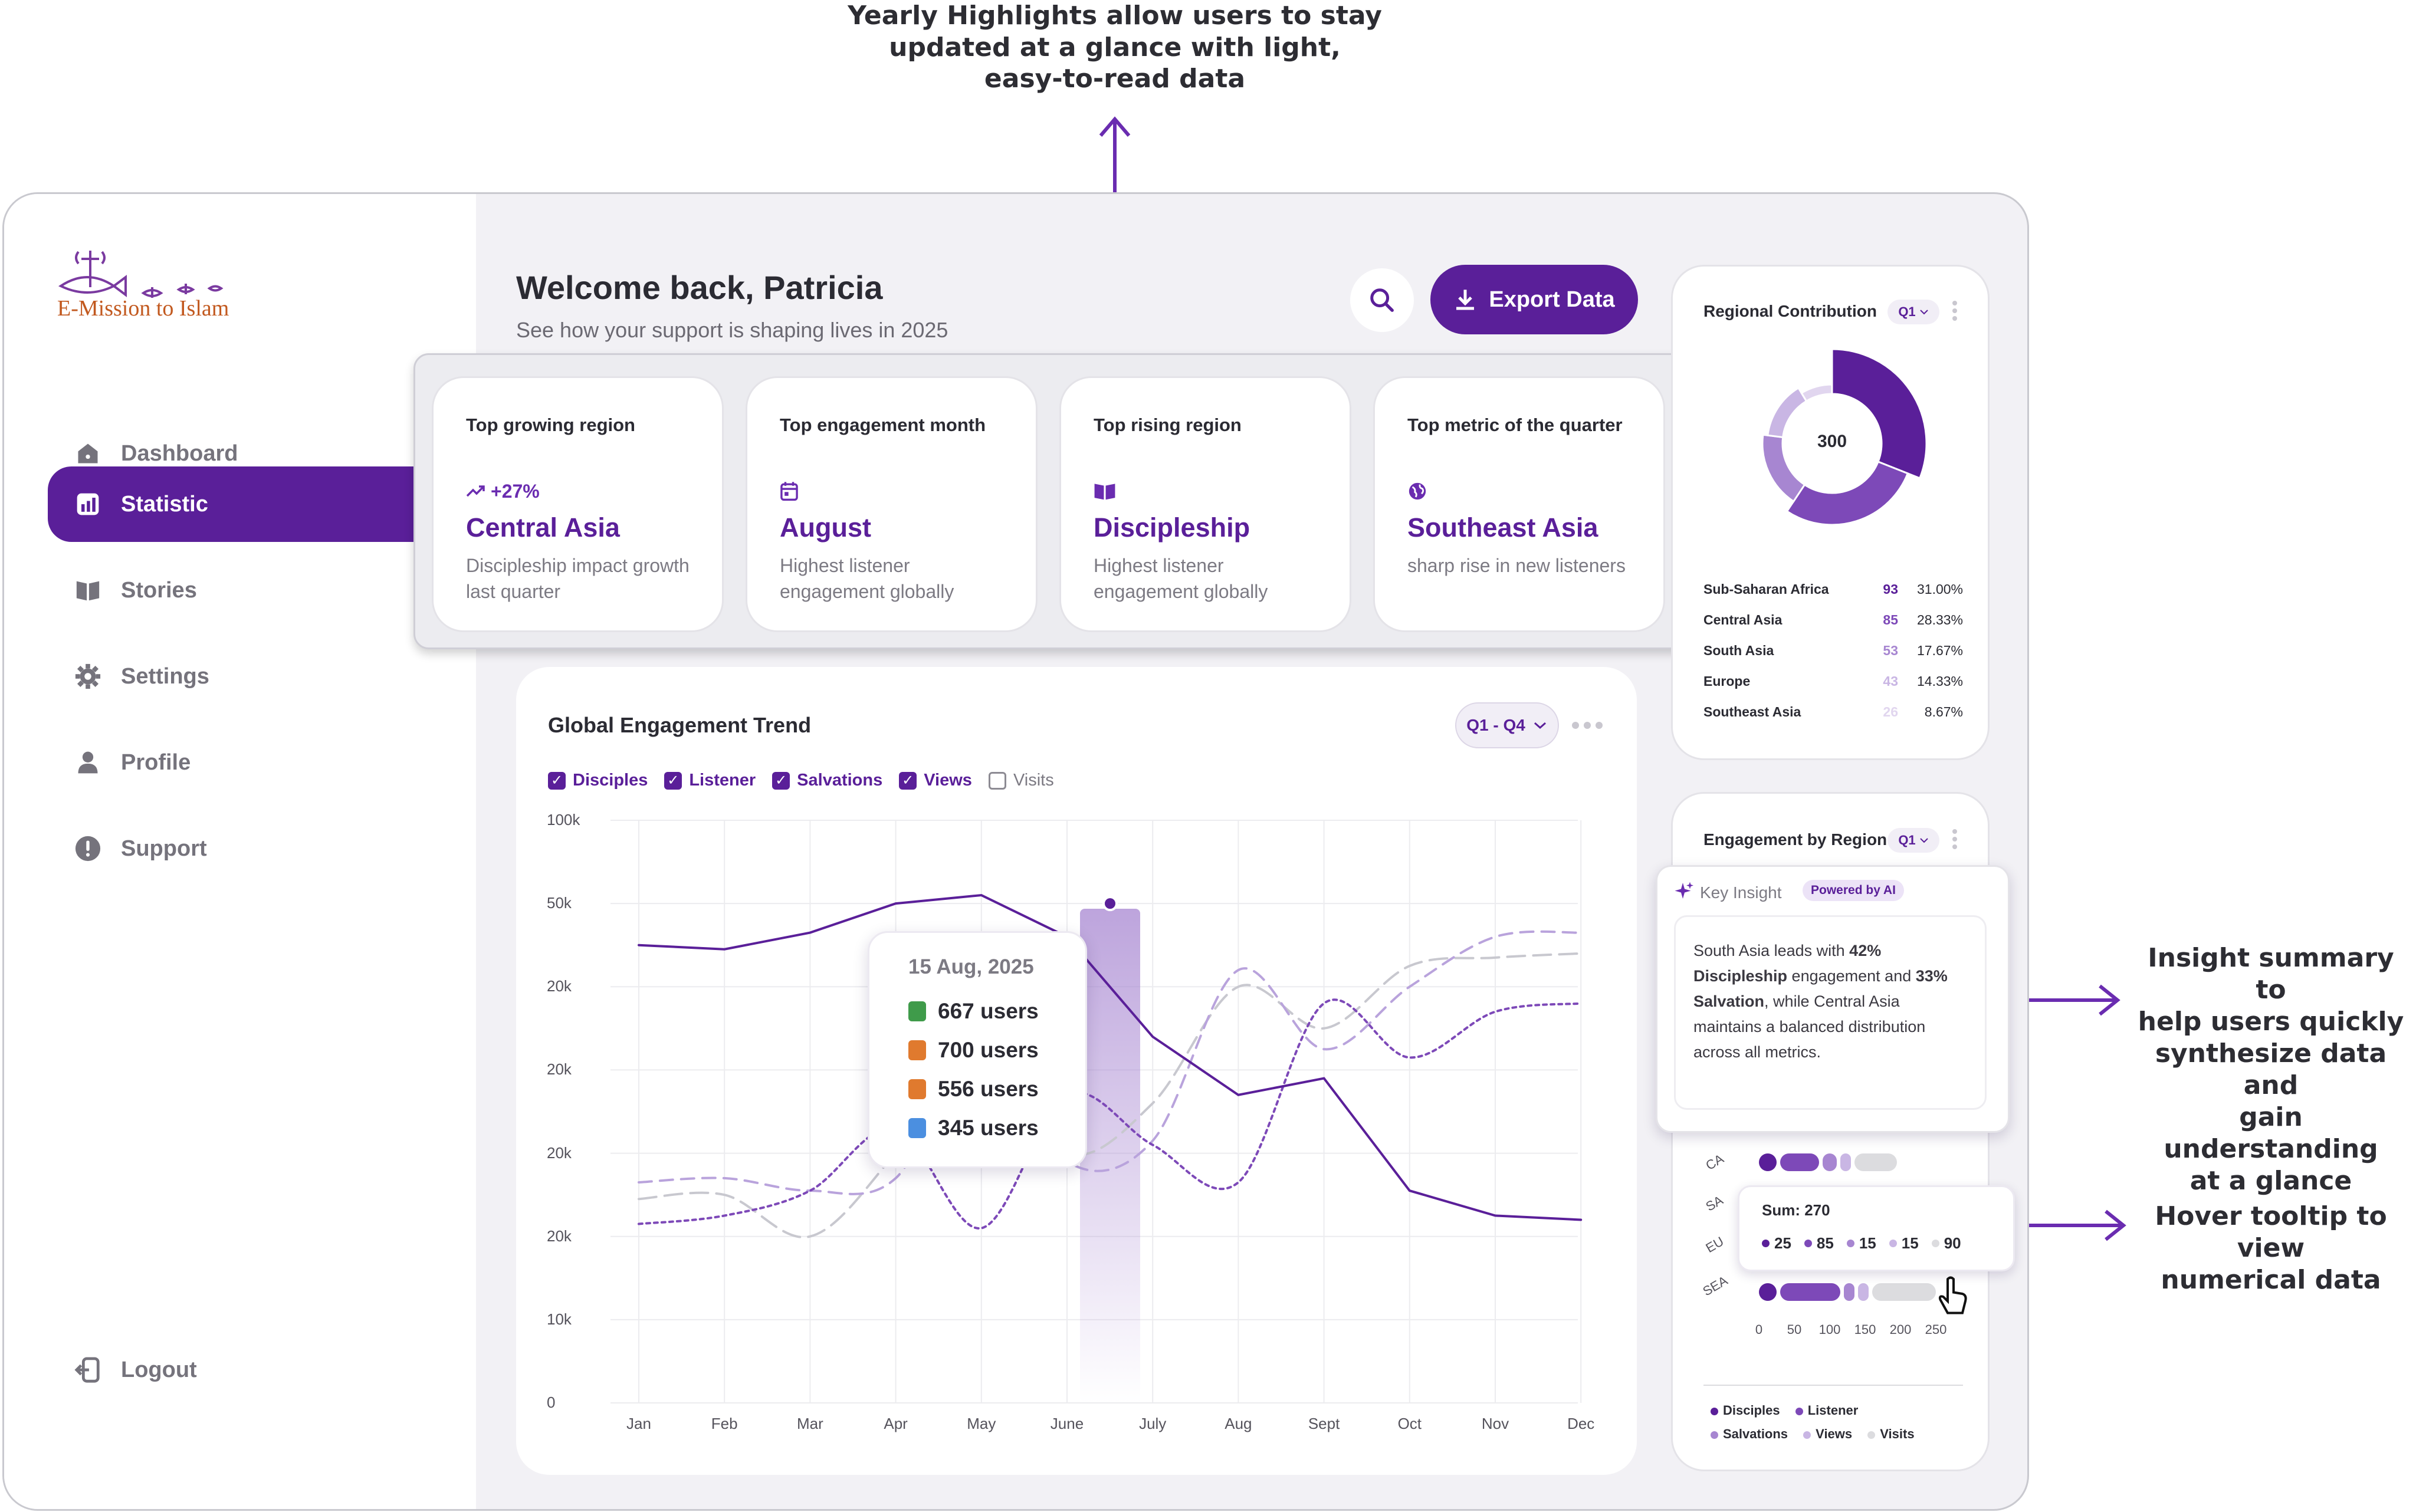 Image resolution: width=2416 pixels, height=1512 pixels. I want to click on range-dropdown-value: Q1 - Q4, so click(1495, 725).